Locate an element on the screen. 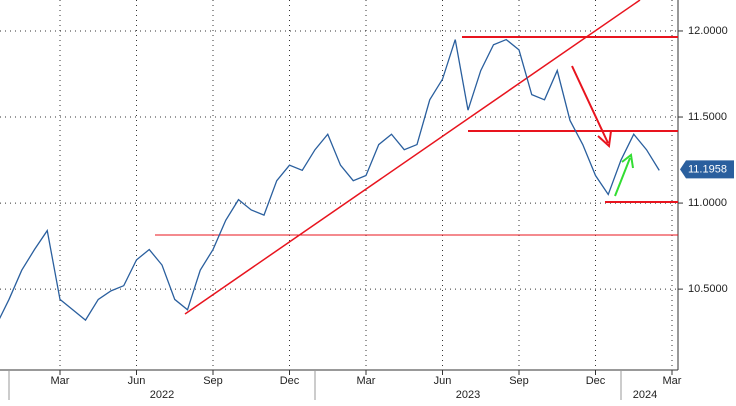  arrow-down is located at coordinates (591, 107).